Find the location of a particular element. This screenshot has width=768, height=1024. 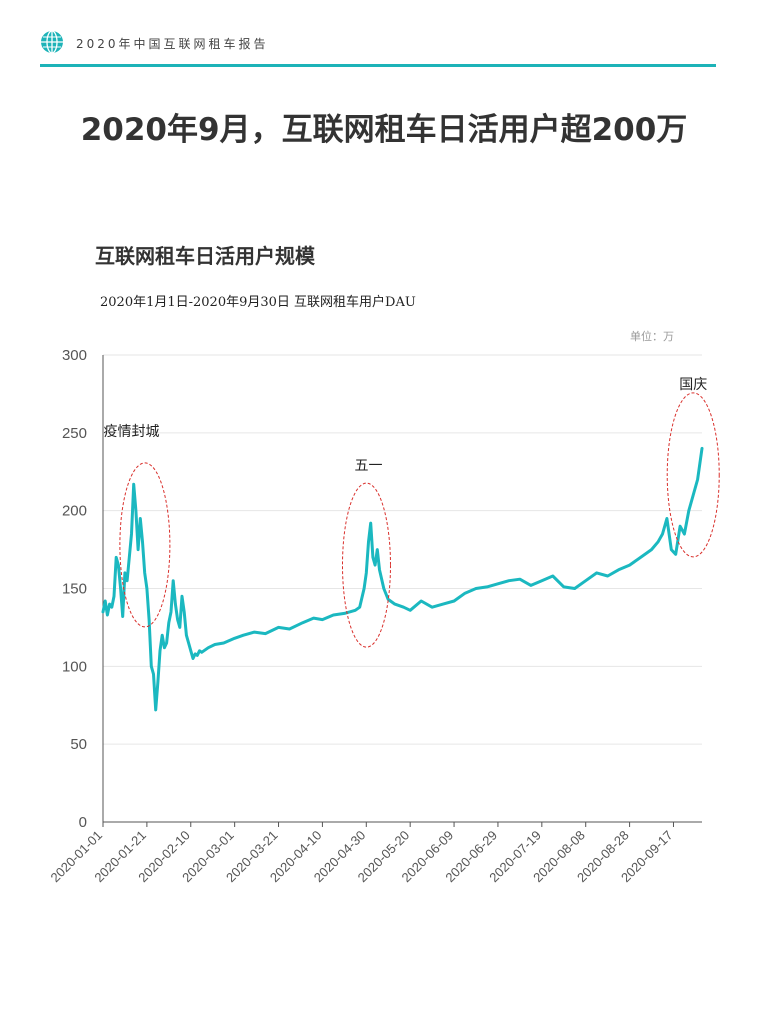

unit-label: 单位：万 is located at coordinates (652, 336).